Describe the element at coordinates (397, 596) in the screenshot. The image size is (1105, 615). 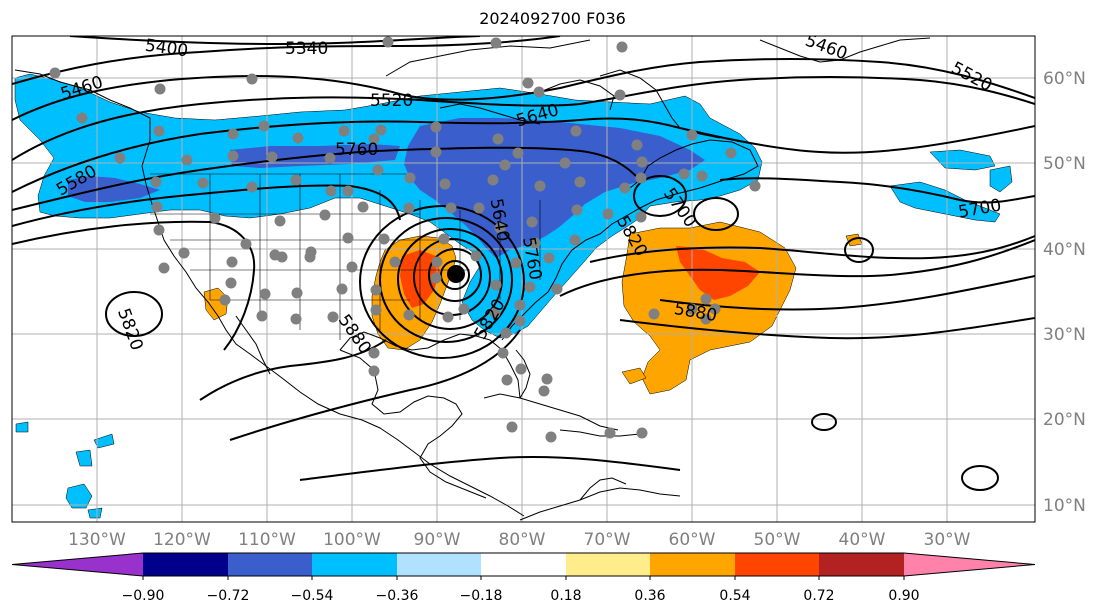
I see `colorbar-tick-label: −0.36` at that location.